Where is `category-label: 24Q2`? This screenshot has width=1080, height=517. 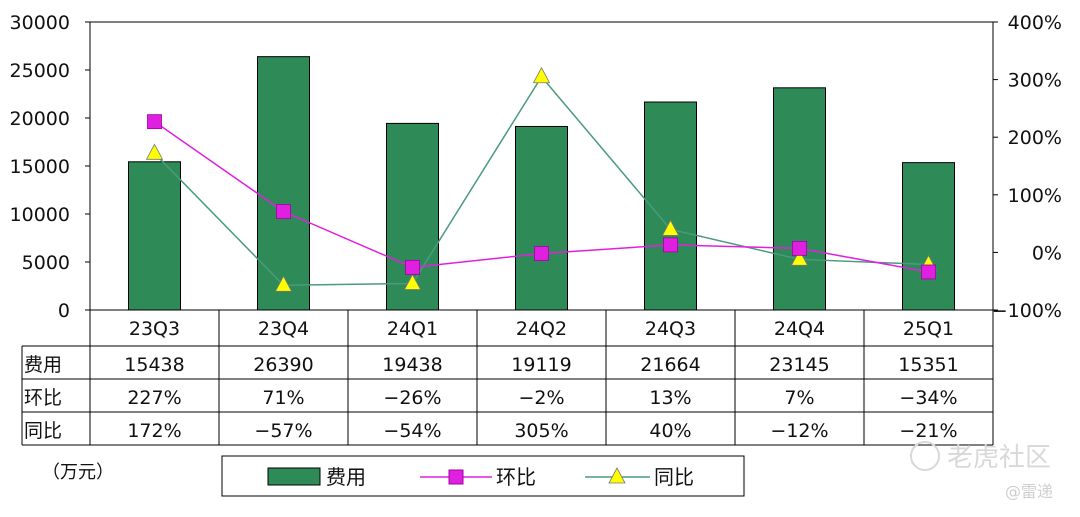
category-label: 24Q2 is located at coordinates (541, 329).